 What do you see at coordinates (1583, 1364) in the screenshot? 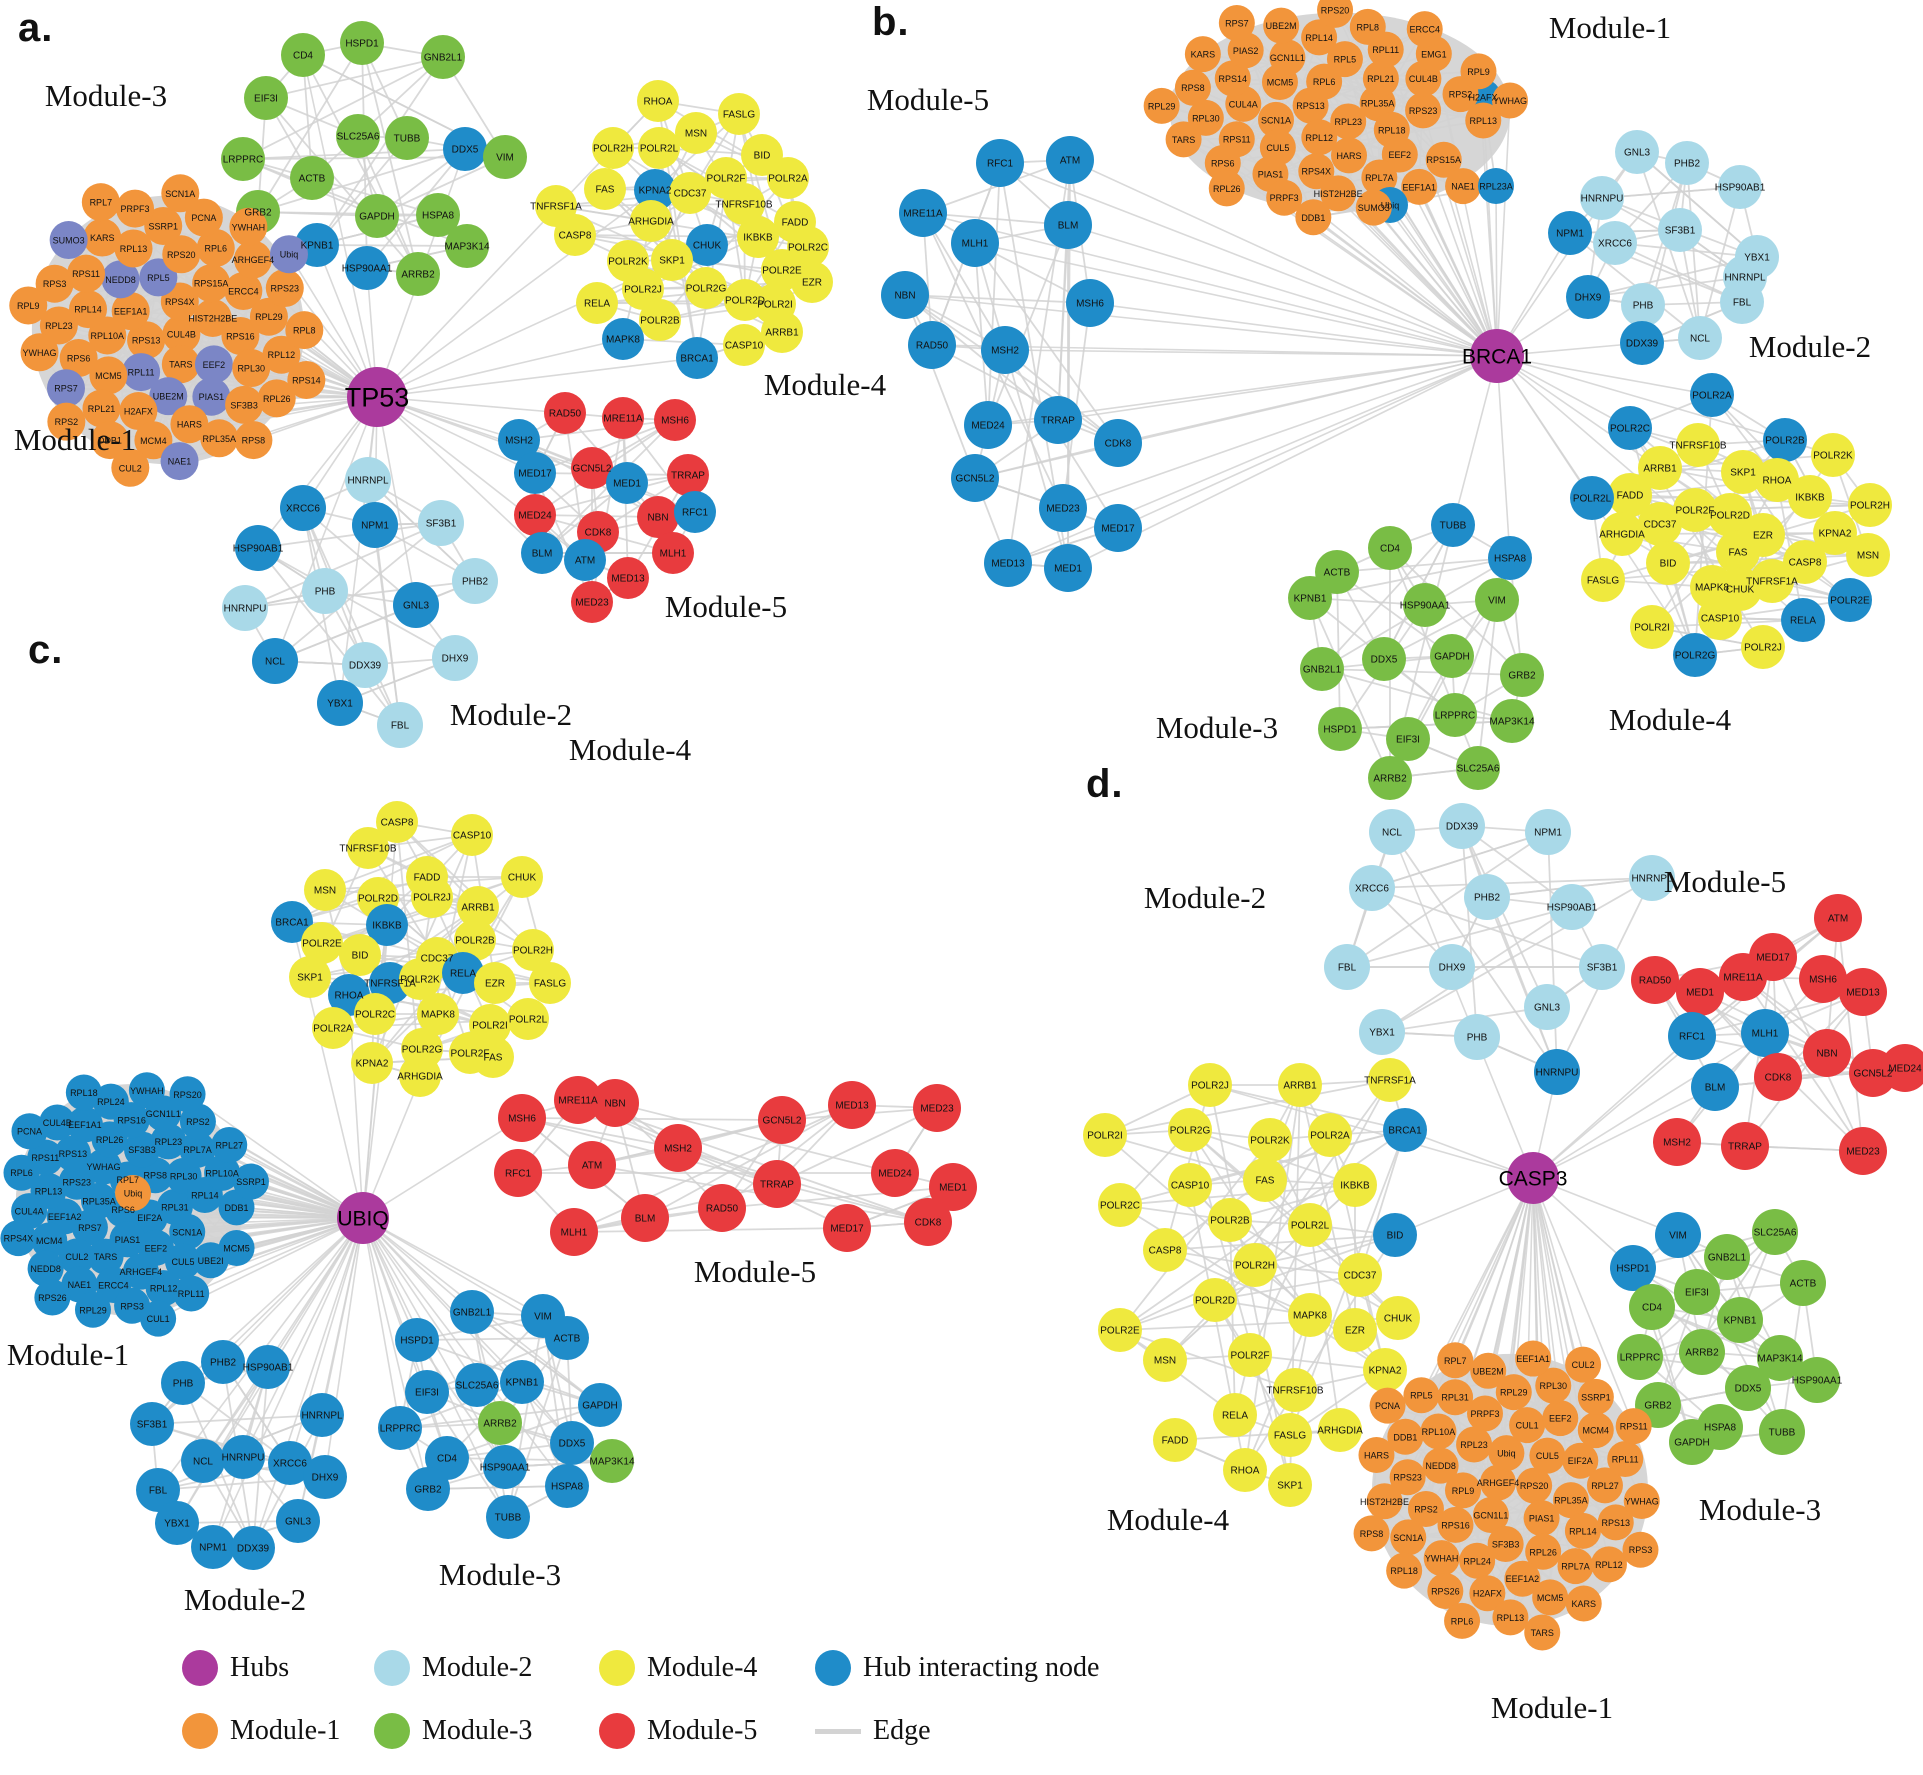
I see `node-CUL2` at bounding box center [1583, 1364].